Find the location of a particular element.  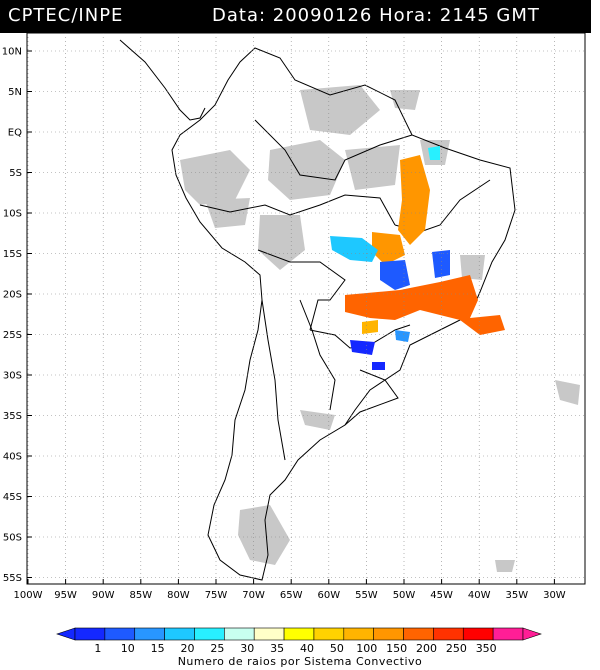

legend-value-label: 200 is located at coordinates (426, 648).